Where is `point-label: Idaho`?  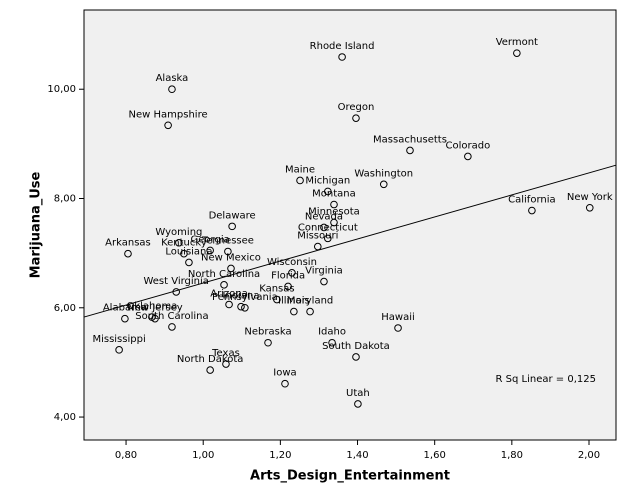 point-label: Idaho is located at coordinates (332, 332).